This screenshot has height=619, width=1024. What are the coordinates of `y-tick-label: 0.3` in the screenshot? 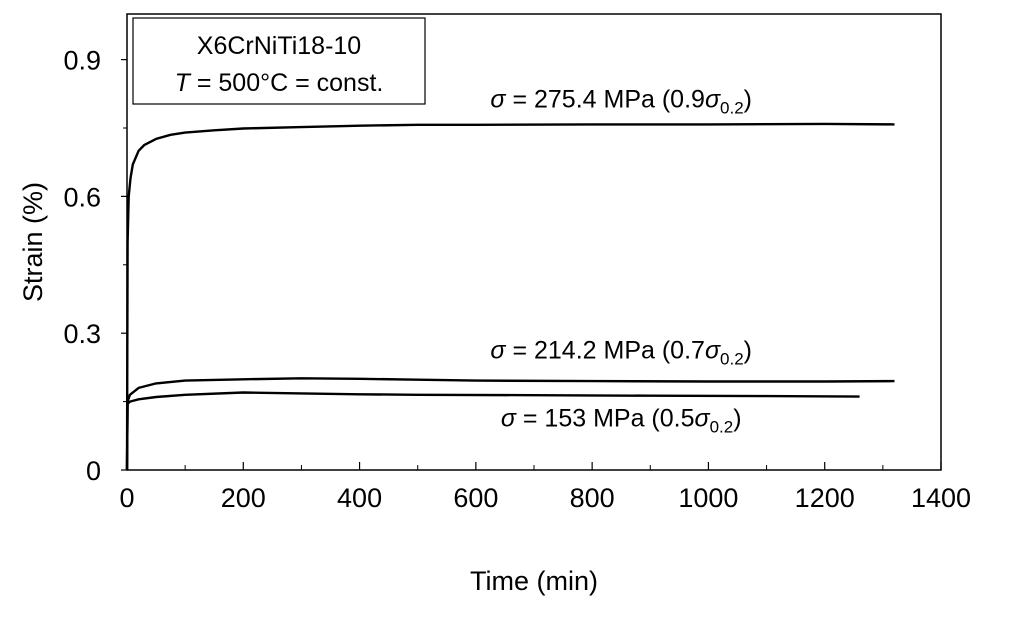 It's located at (82, 334).